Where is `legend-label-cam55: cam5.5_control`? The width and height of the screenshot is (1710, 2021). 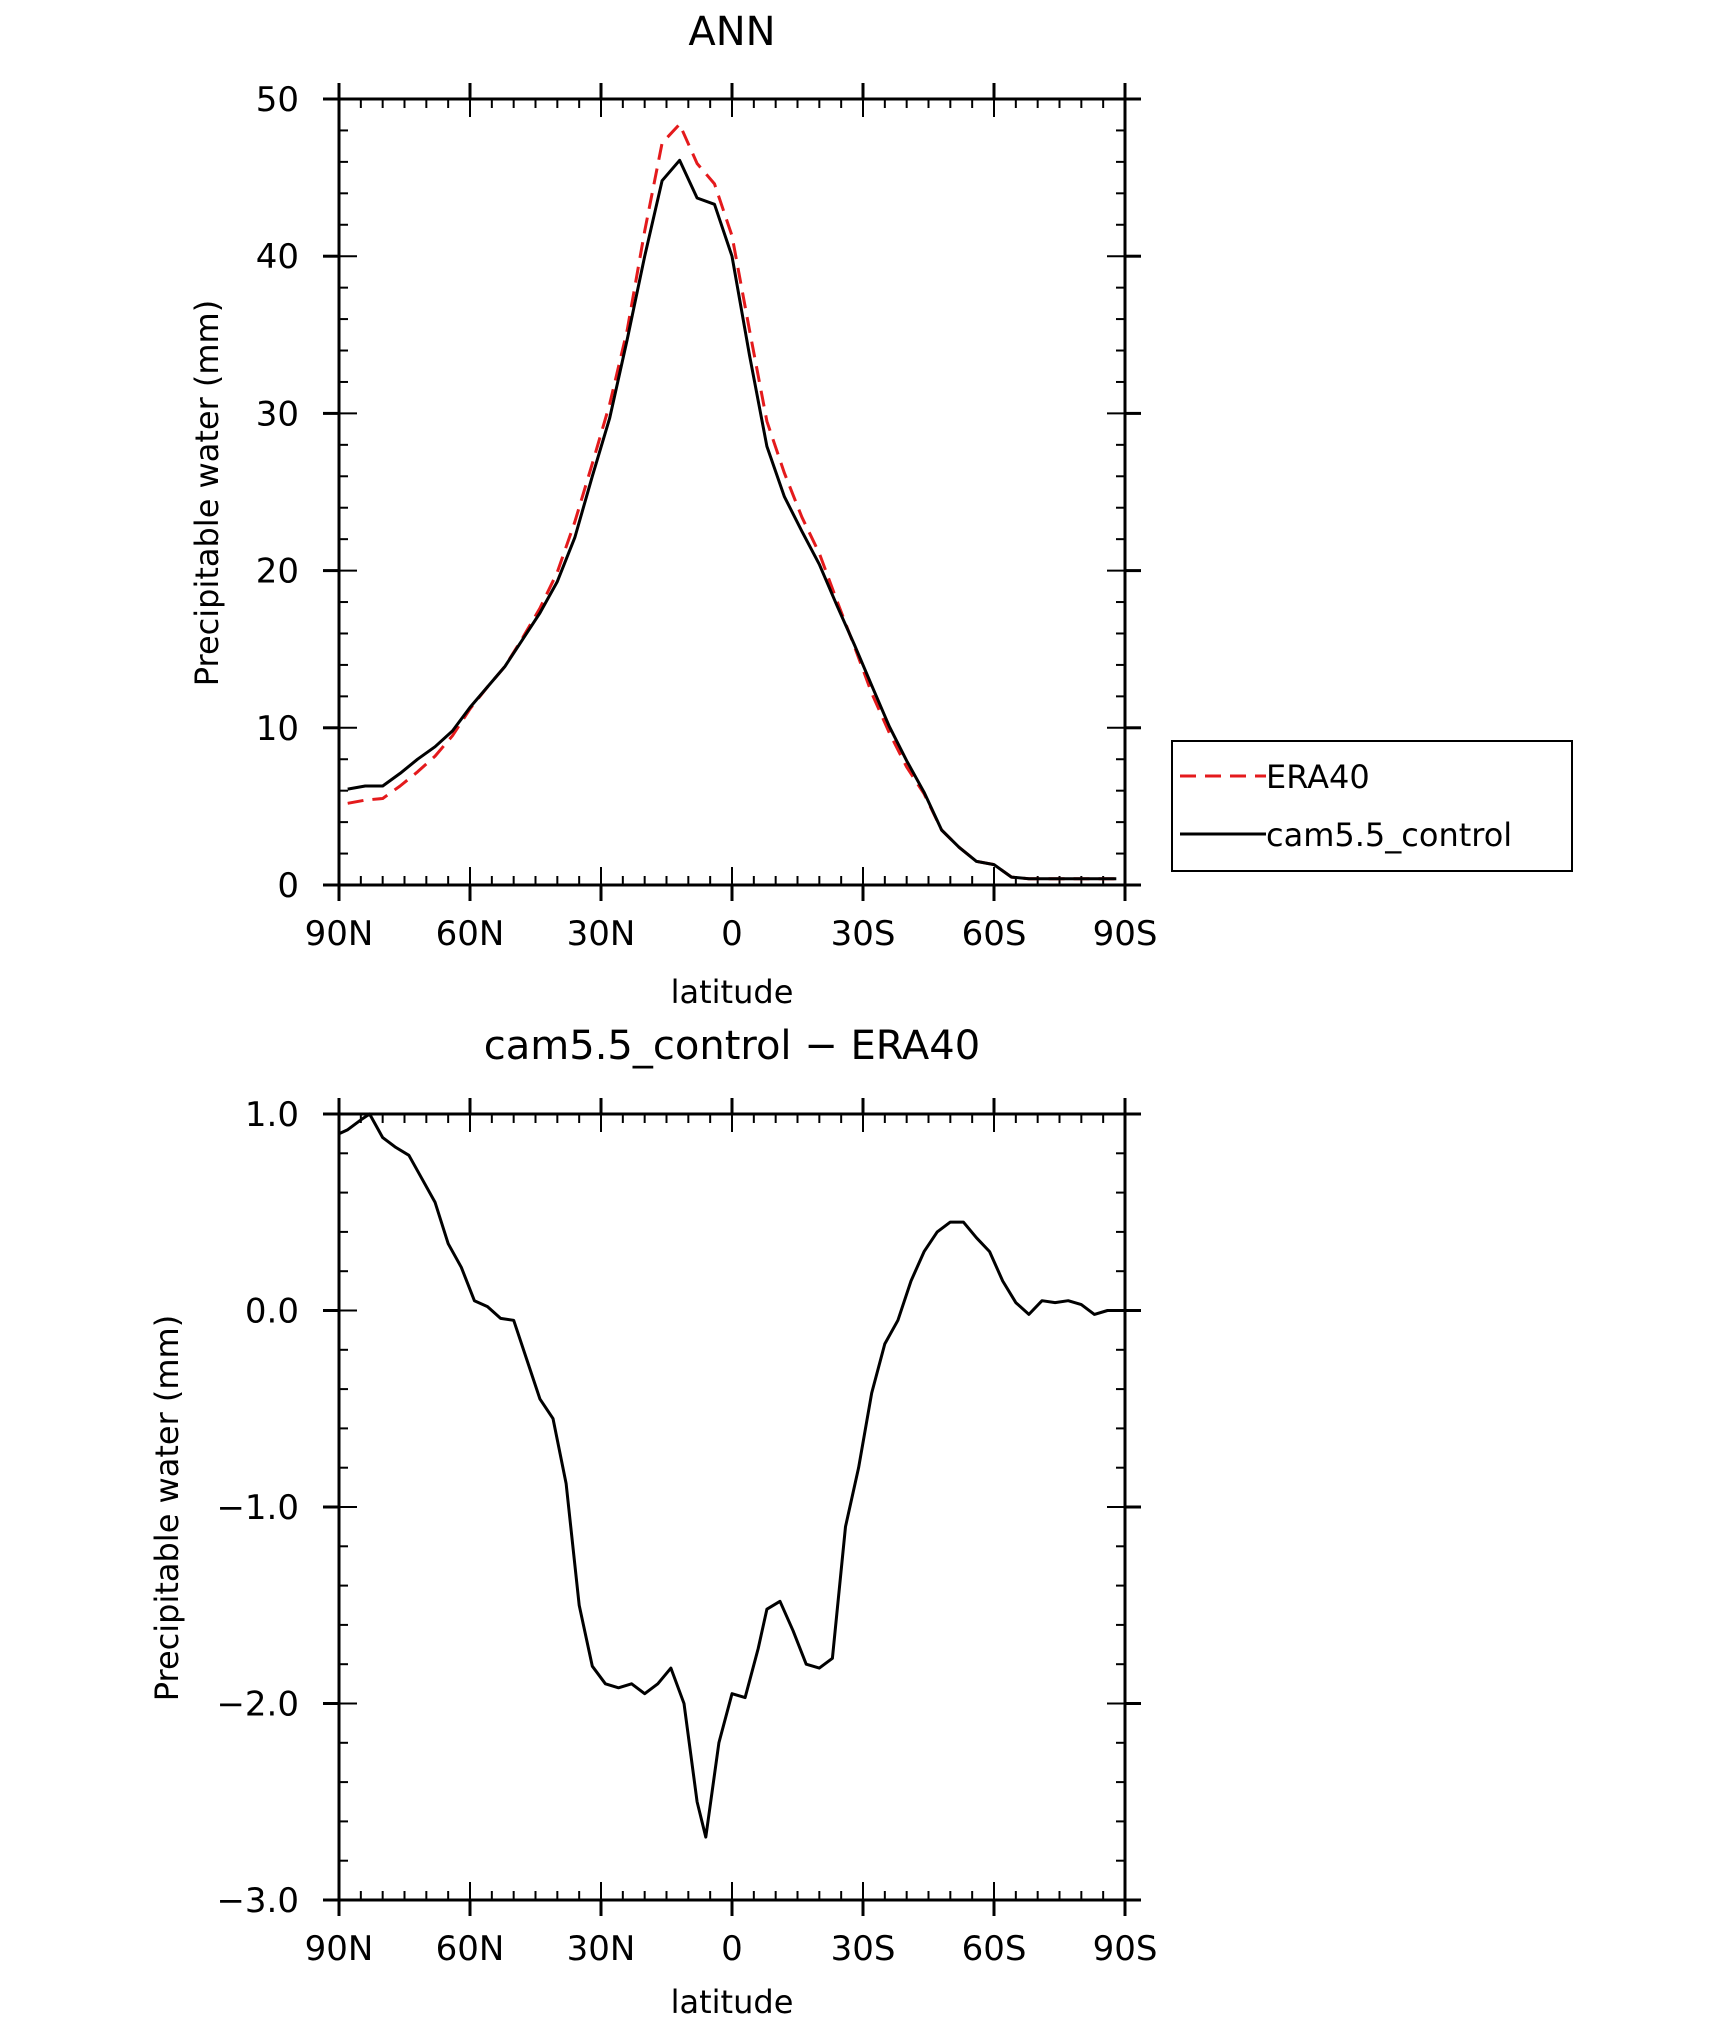
legend-label-cam55: cam5.5_control is located at coordinates (1389, 835).